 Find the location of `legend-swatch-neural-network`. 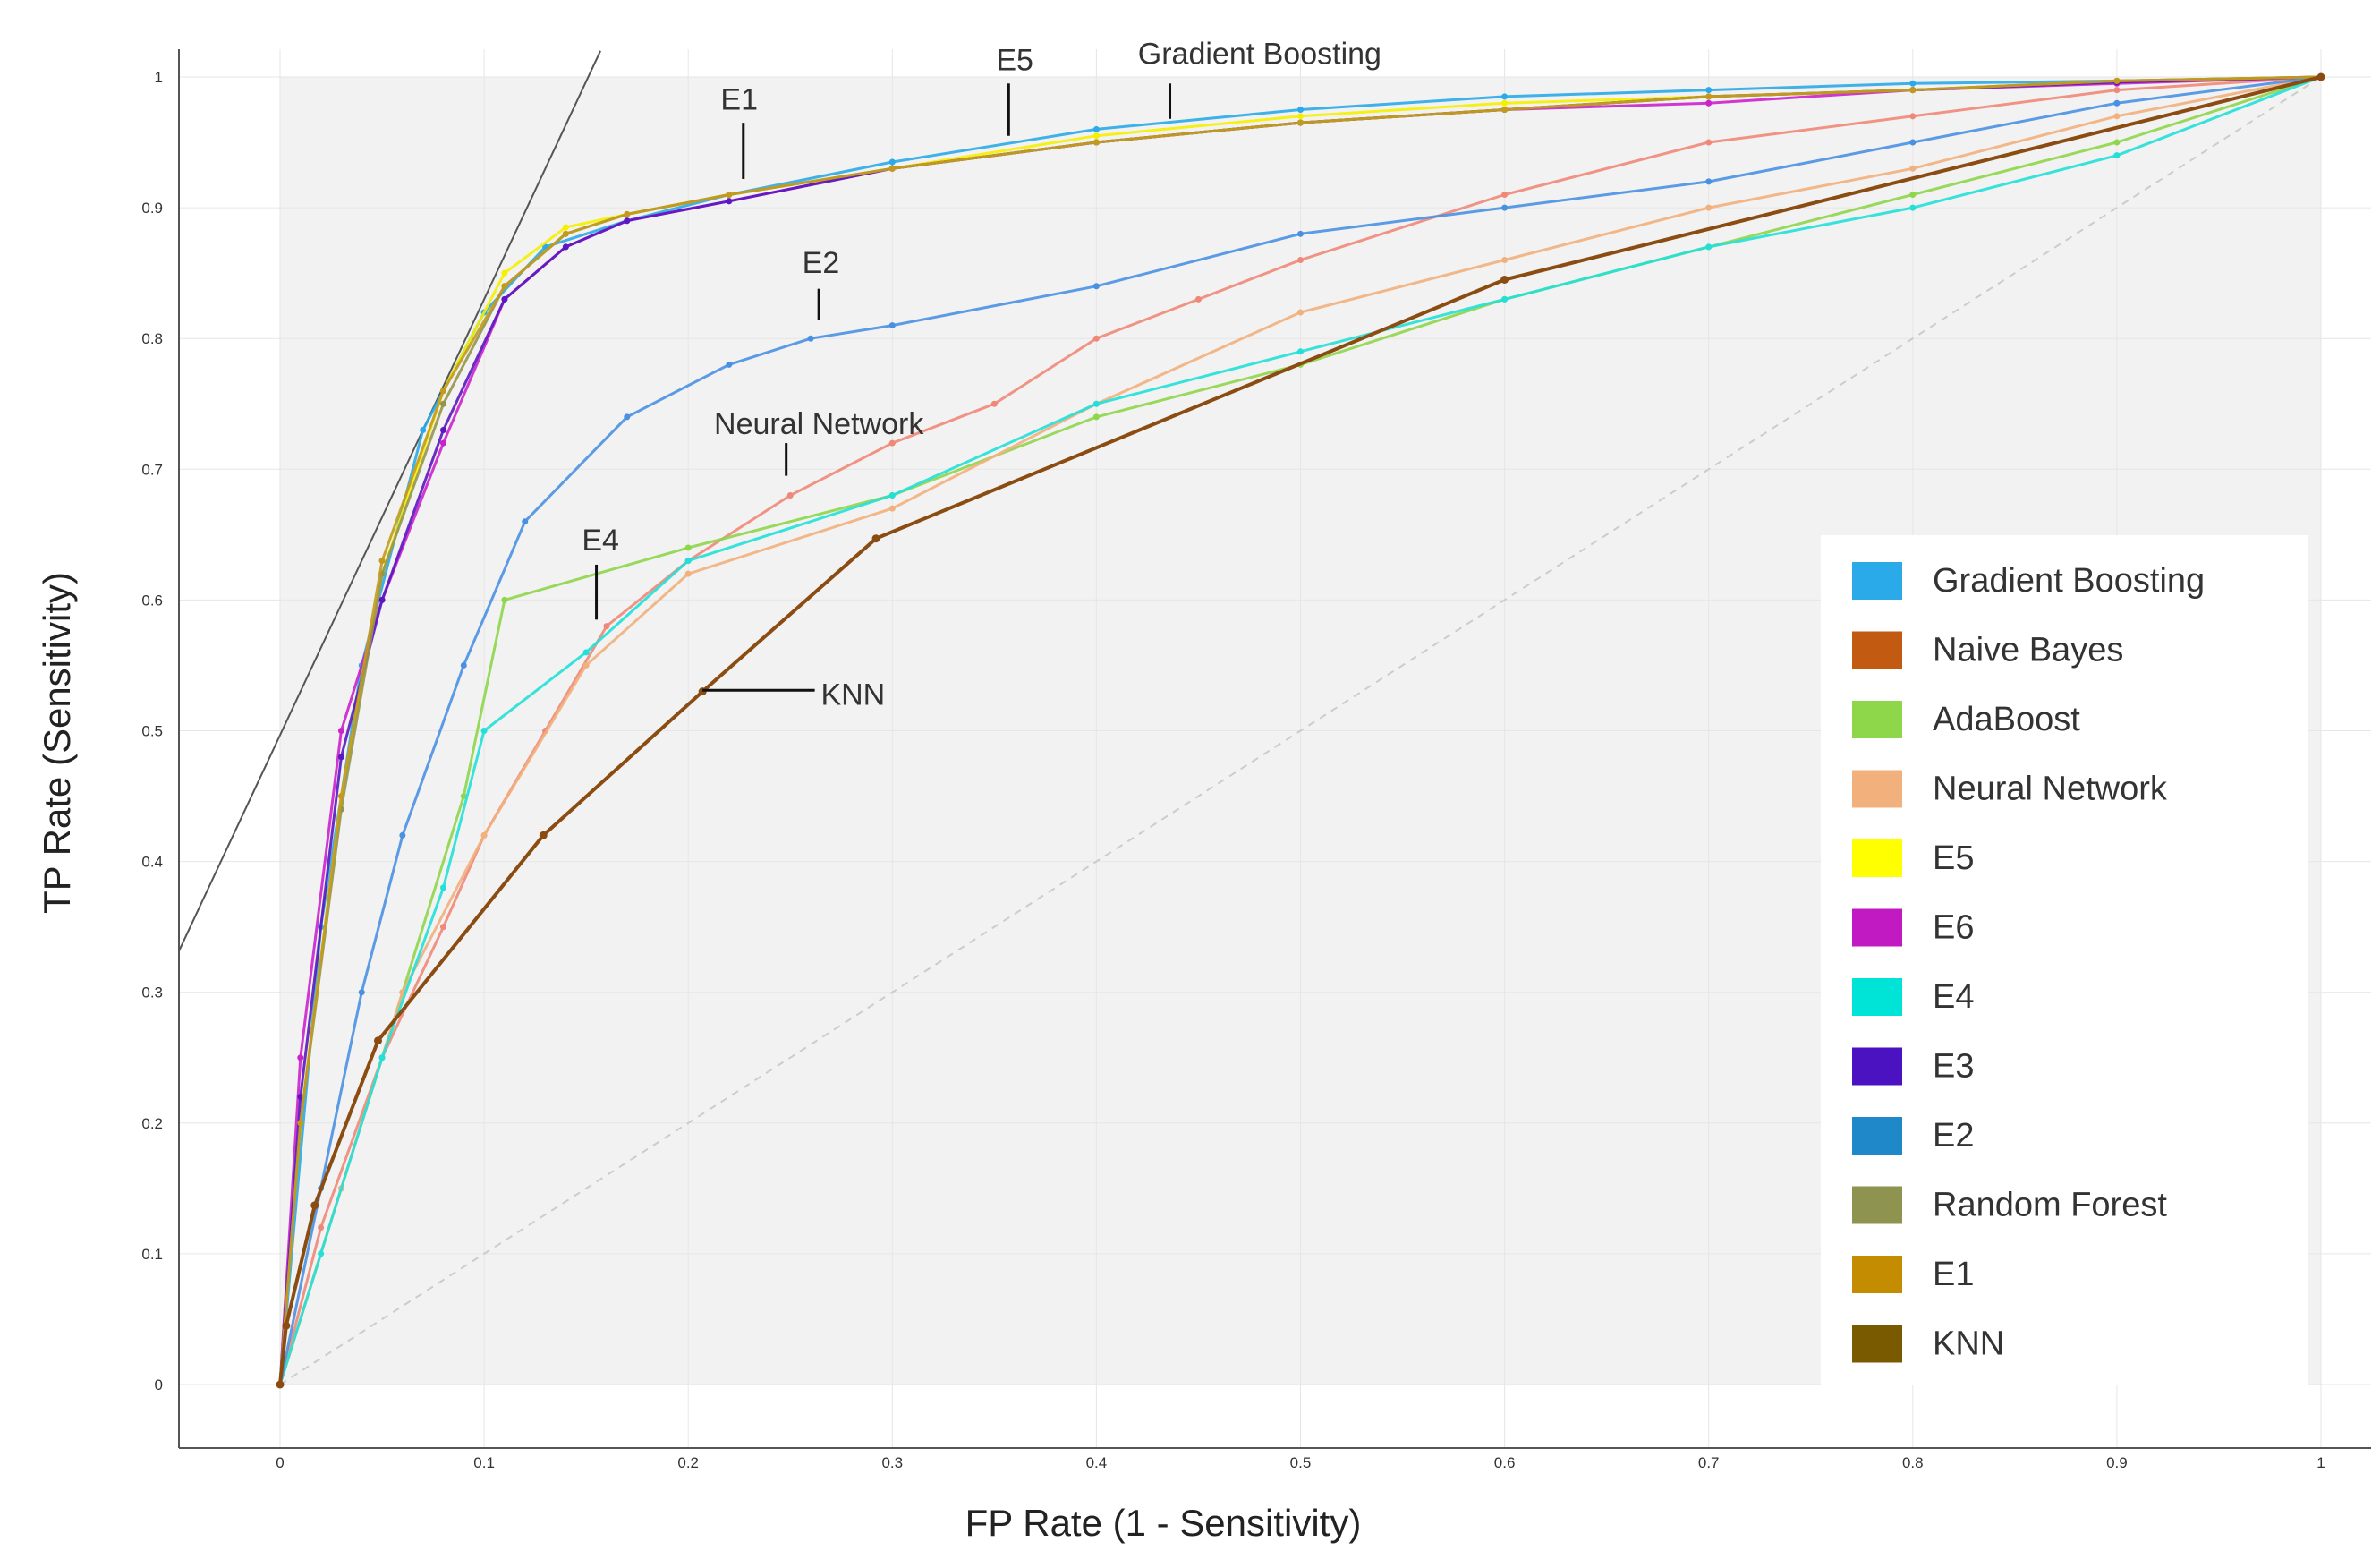

legend-swatch-neural-network is located at coordinates (1877, 789).